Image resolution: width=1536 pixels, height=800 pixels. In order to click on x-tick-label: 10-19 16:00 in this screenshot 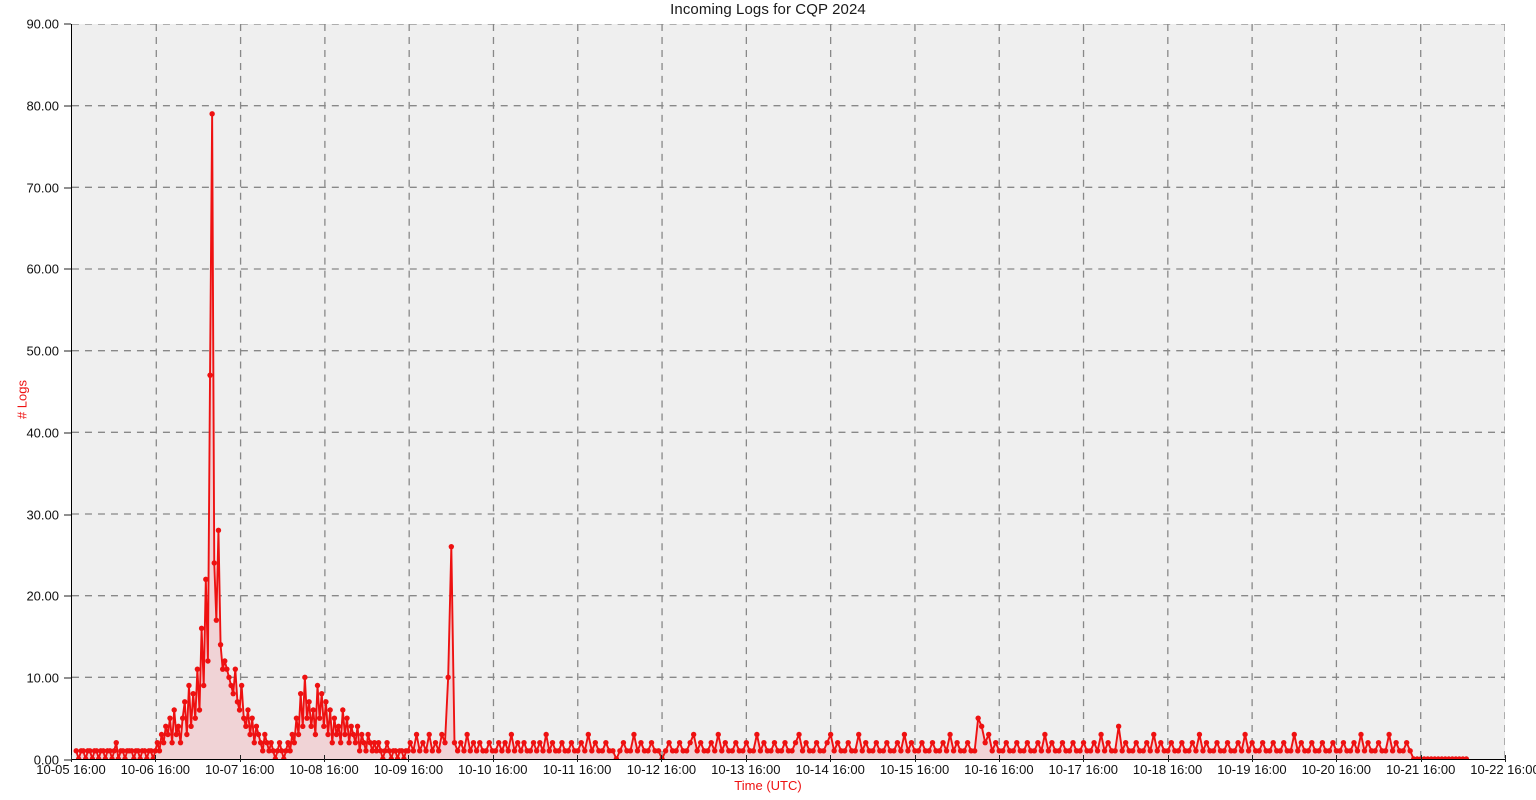, I will do `click(1252, 769)`.